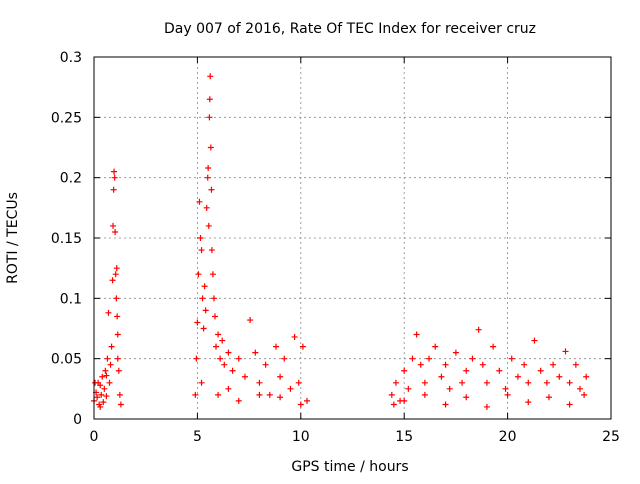  What do you see at coordinates (71, 58) in the screenshot?
I see `y-tick-label: 0.3` at bounding box center [71, 58].